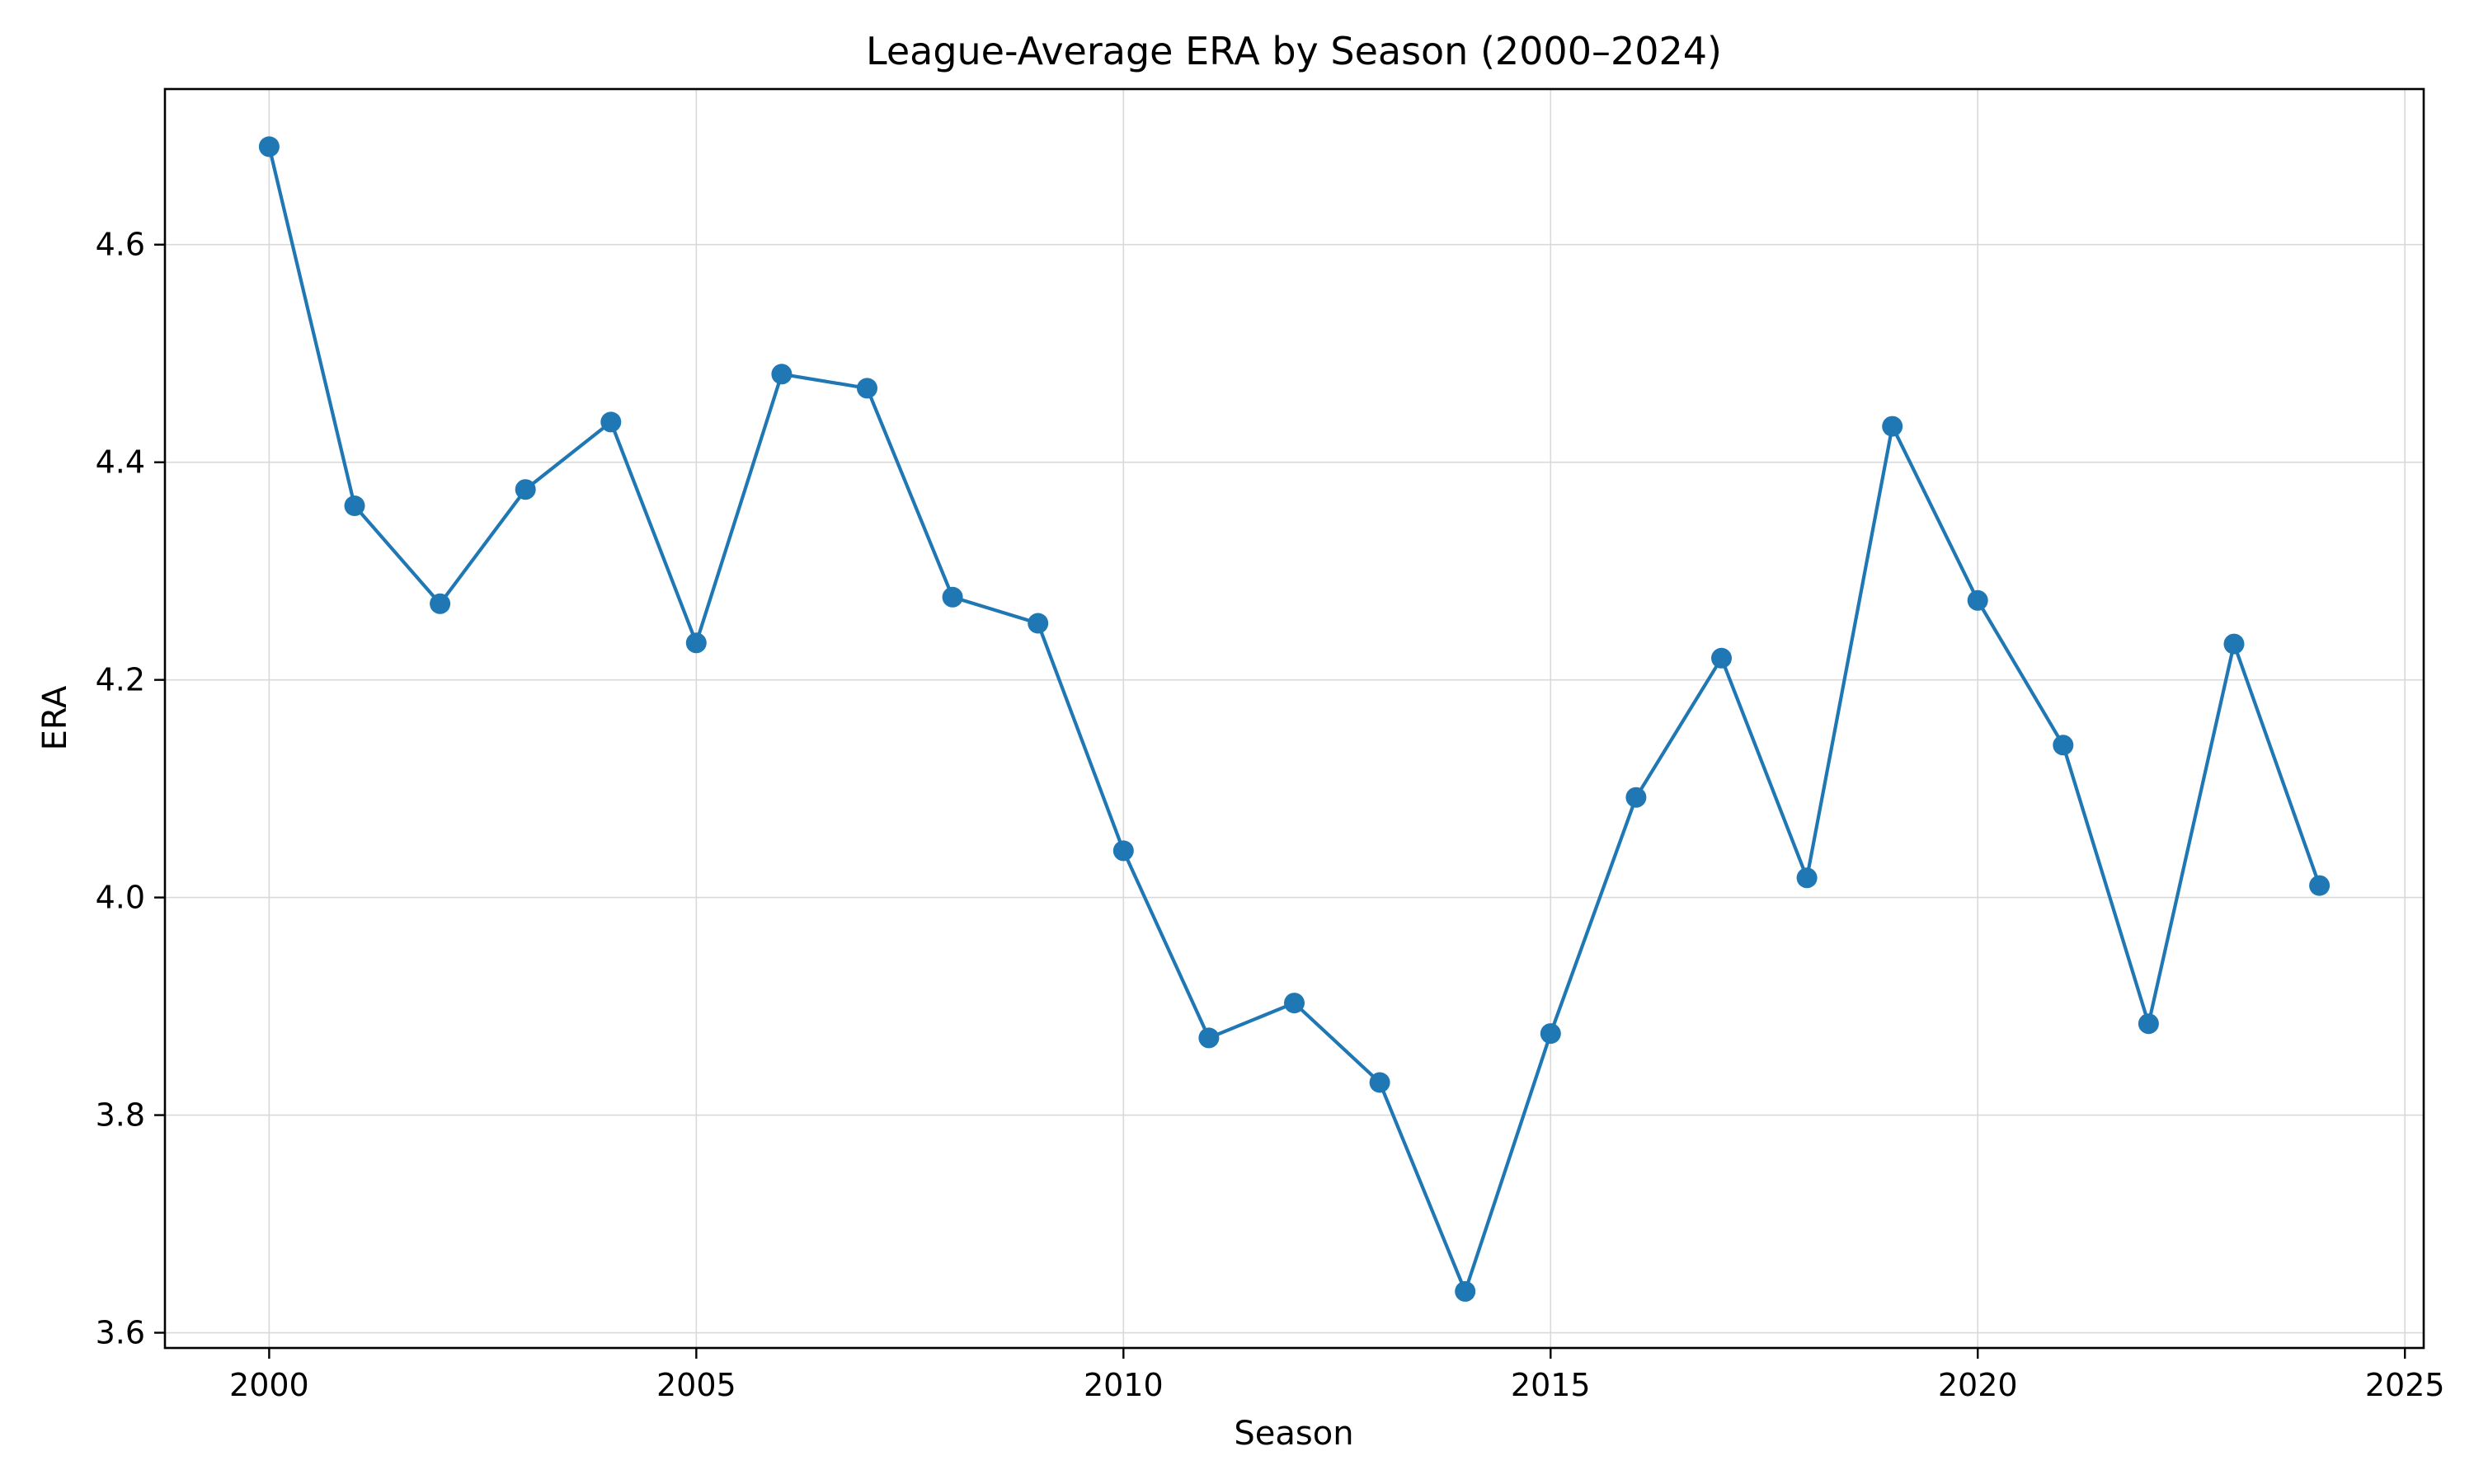  What do you see at coordinates (1551, 1385) in the screenshot?
I see `x-tick-label: 2015` at bounding box center [1551, 1385].